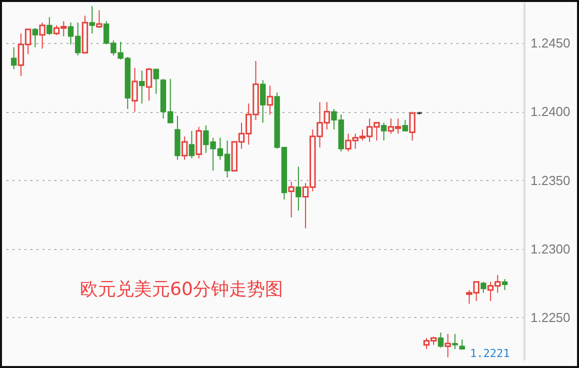 The height and width of the screenshot is (368, 579). I want to click on annotation: 欧元兑美元60分钟走势图, so click(181, 289).